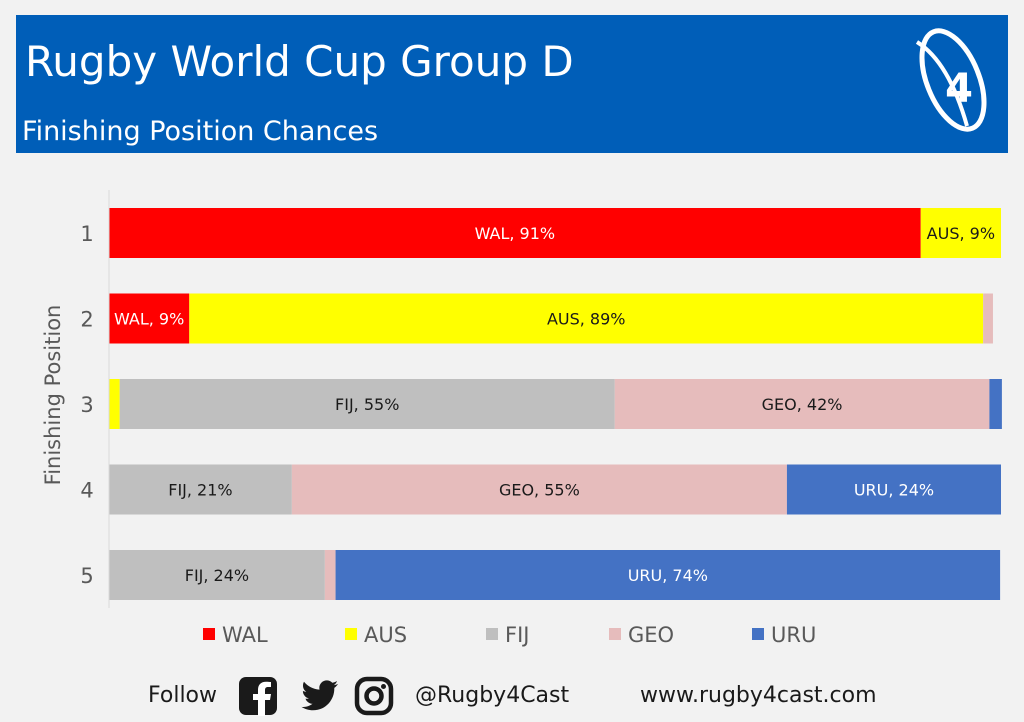 The width and height of the screenshot is (1024, 722). Describe the element at coordinates (86, 234) in the screenshot. I see `category-tick-label: 1` at that location.